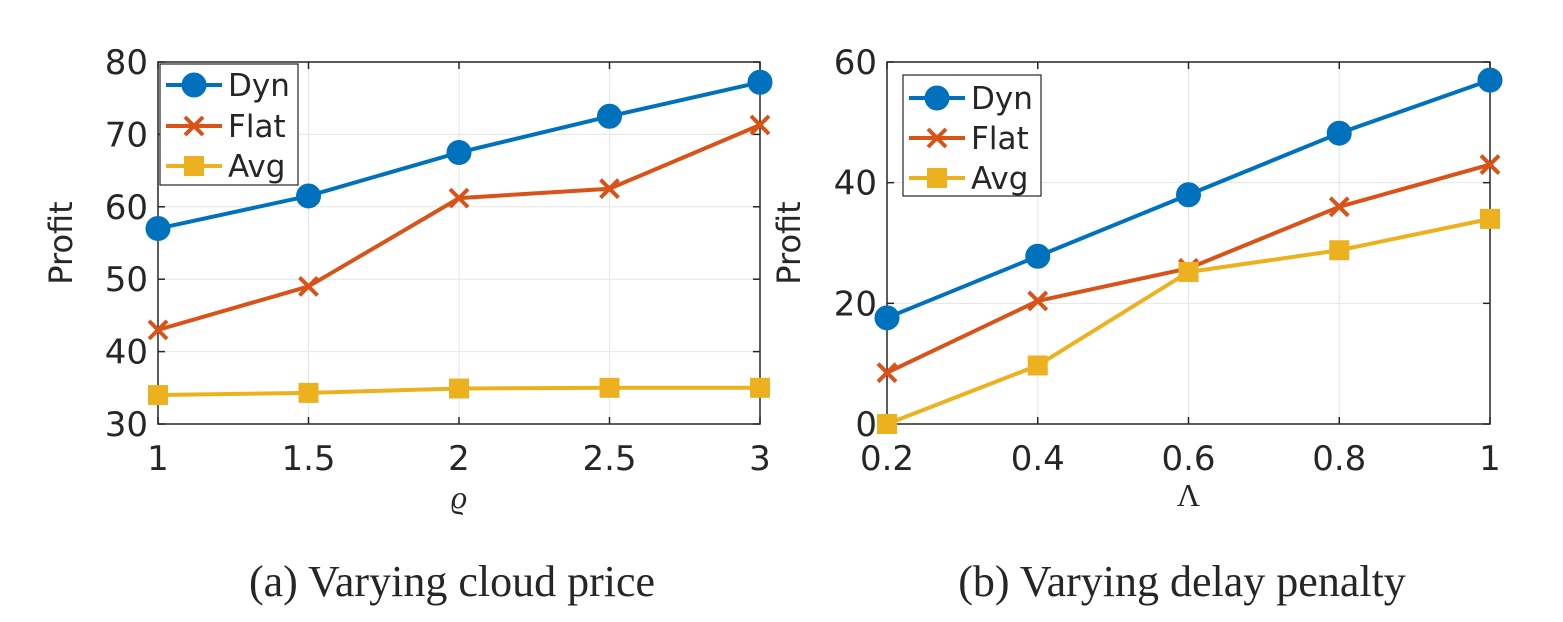 The image size is (1563, 622). Describe the element at coordinates (126, 63) in the screenshot. I see `y-tick-label: 80` at that location.